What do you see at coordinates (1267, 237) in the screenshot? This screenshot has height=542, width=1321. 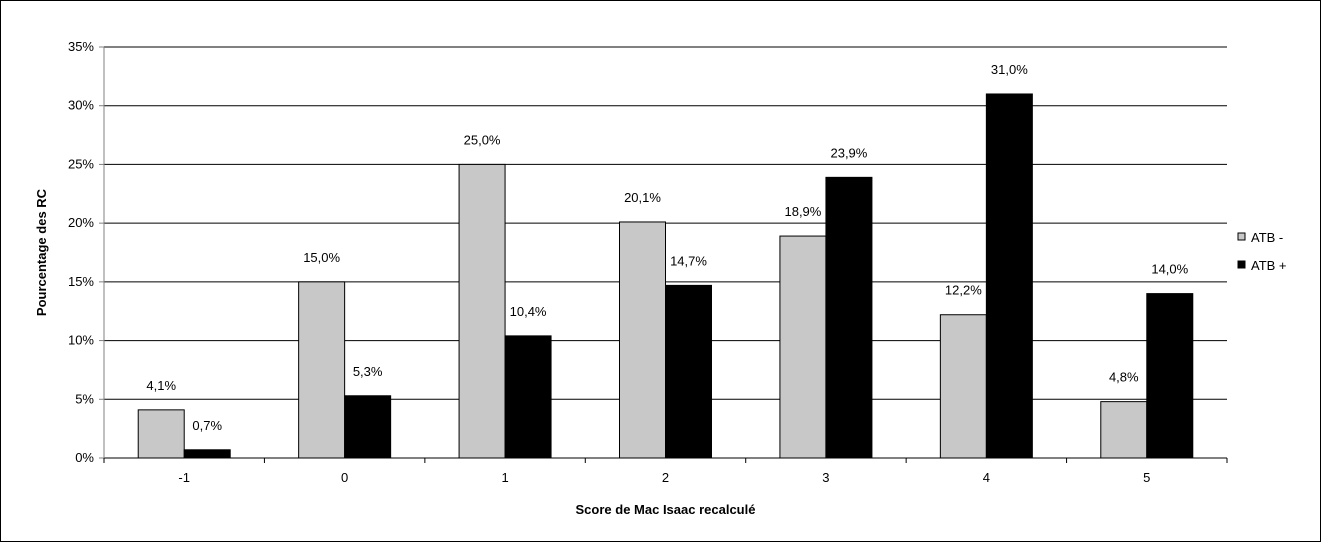 I see `legend-label: ATB -` at bounding box center [1267, 237].